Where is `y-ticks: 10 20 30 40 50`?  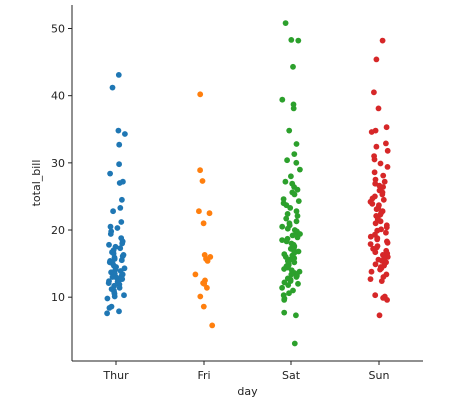
y-ticks: 10 20 30 40 50 is located at coordinates (61, 163).